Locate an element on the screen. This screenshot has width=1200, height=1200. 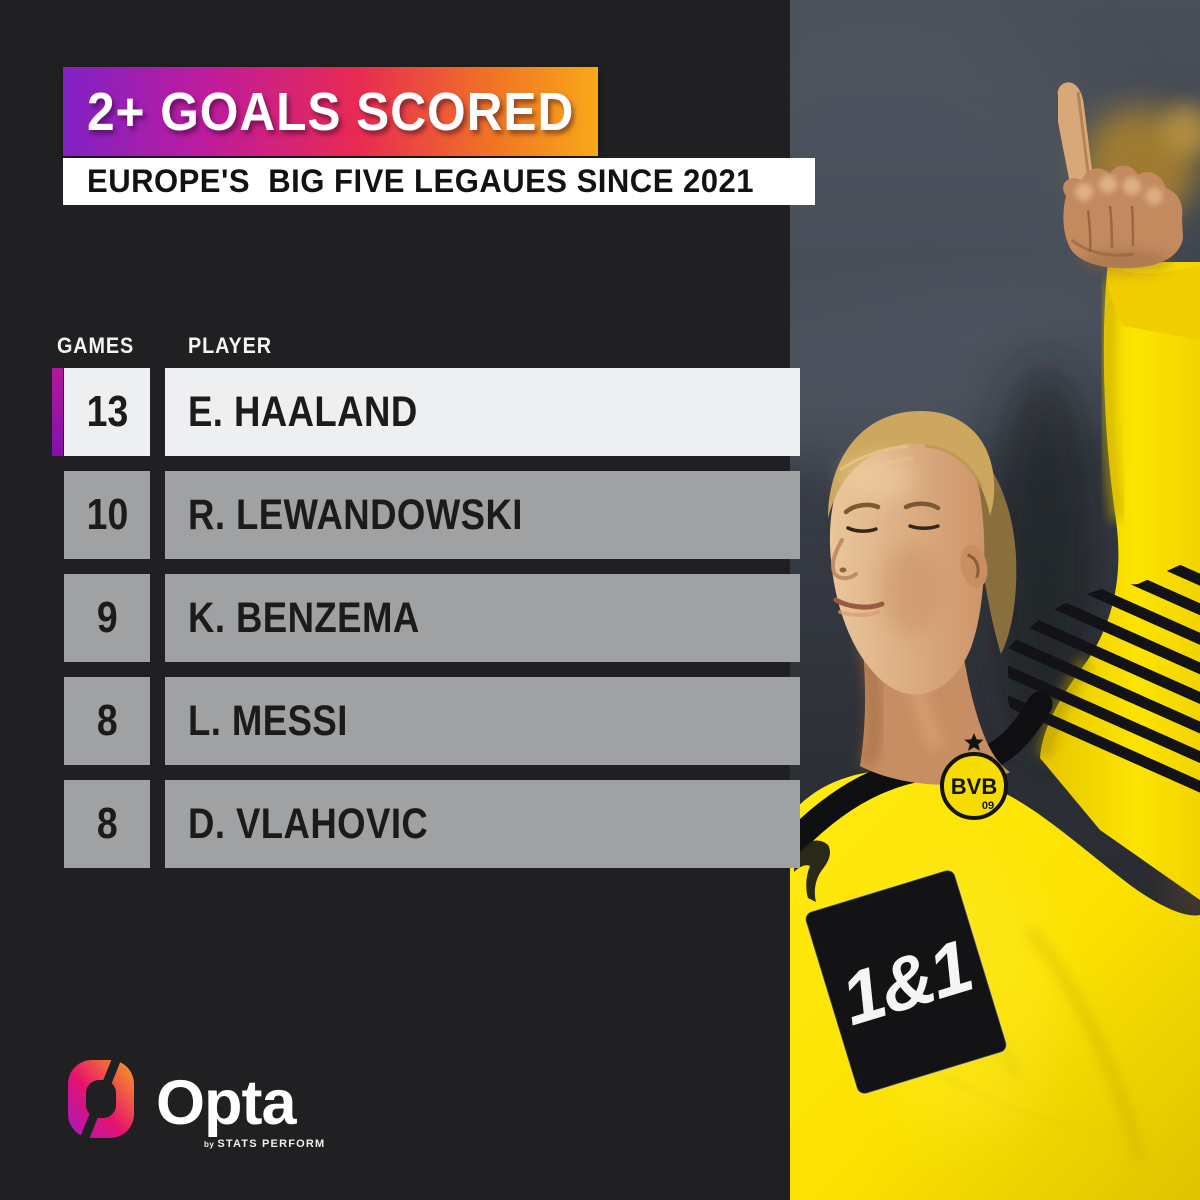
player-cell: K. BENZEMA is located at coordinates (482, 618).